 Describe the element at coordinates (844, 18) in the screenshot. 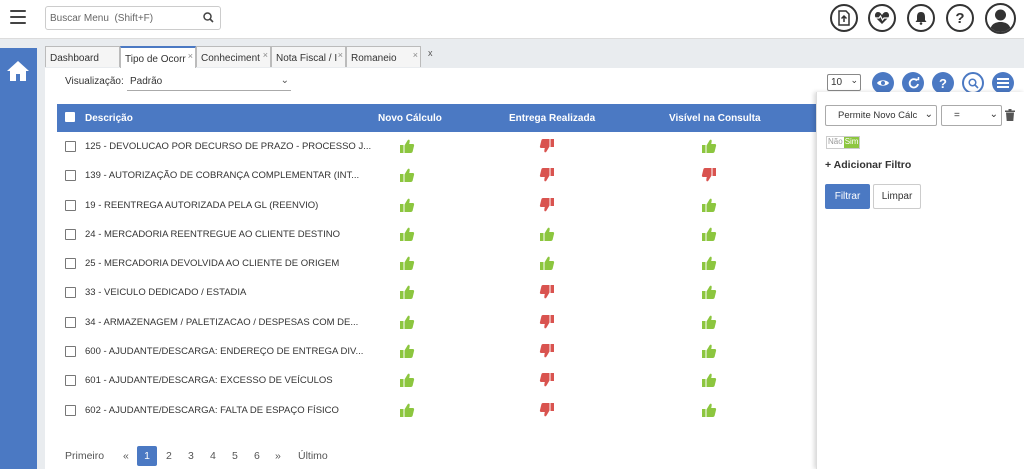

I see `upload-document-button` at that location.